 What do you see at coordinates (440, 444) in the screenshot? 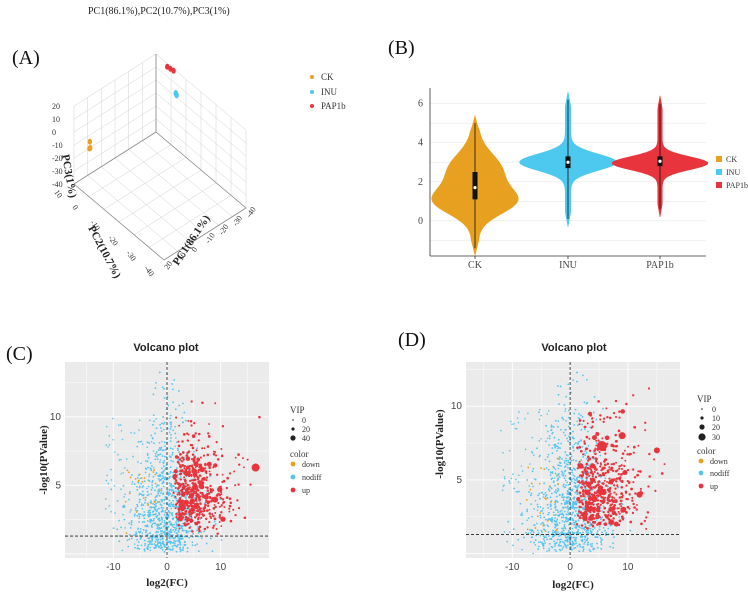
I see `volcano-d-ylabel: -log10(PValue)` at bounding box center [440, 444].